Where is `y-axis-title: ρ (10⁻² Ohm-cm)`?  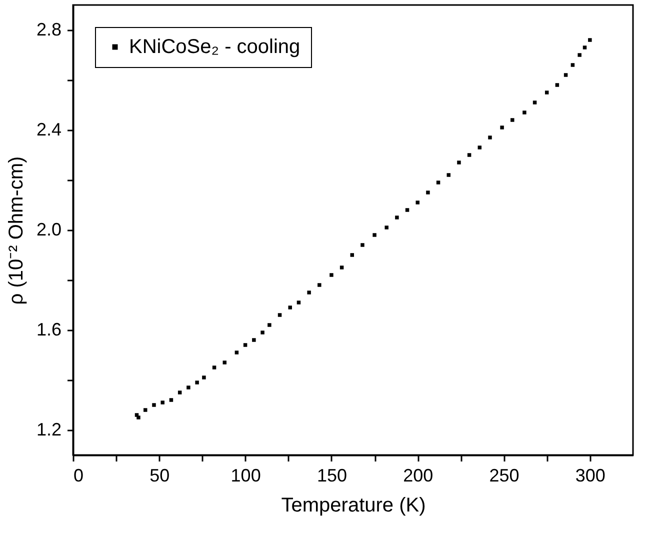 y-axis-title: ρ (10⁻² Ohm-cm) is located at coordinates (16, 230).